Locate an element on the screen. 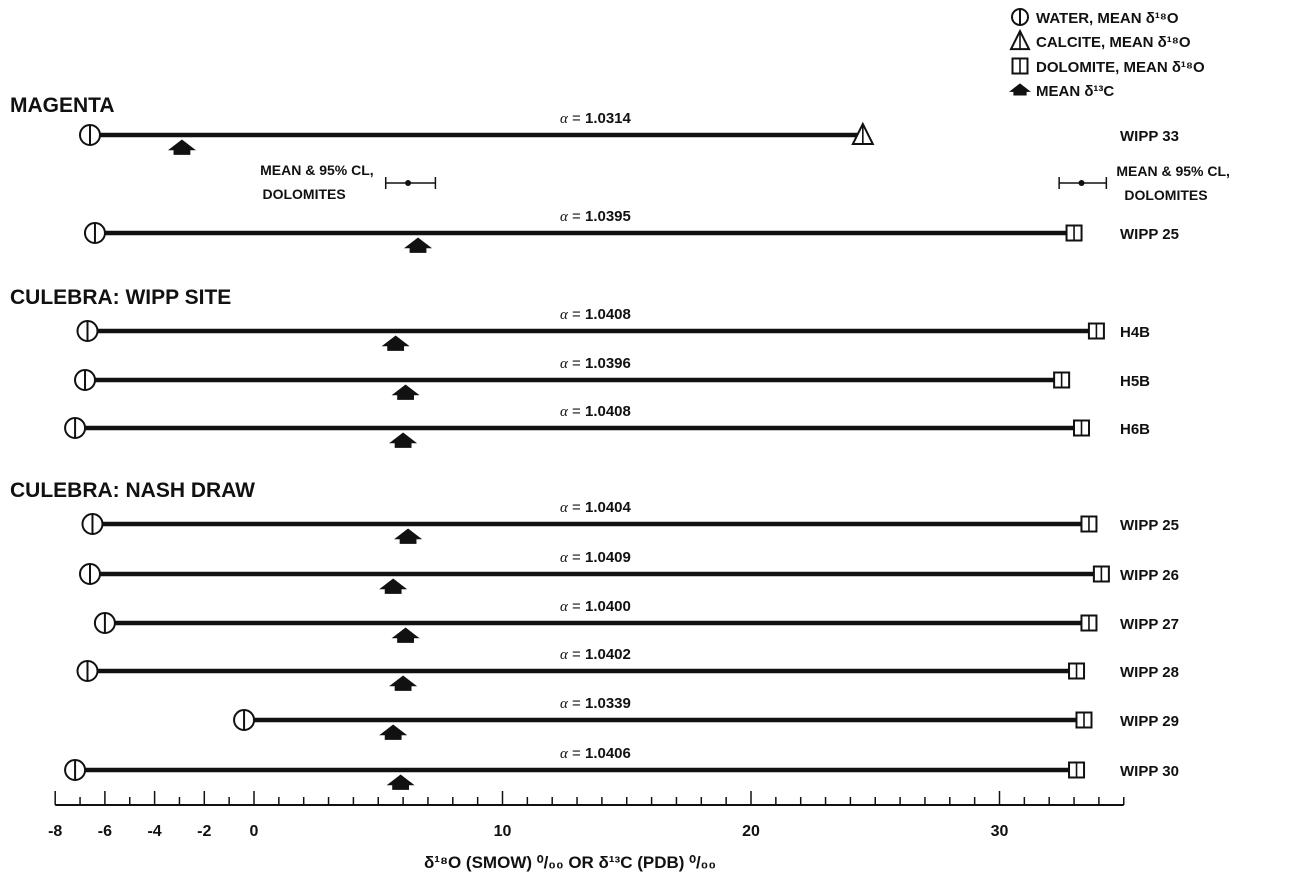  x-axis-label: δ¹⁸O (SMOW) ⁰/₀₀ OR δ¹³C (PDB) ⁰/₀₀ is located at coordinates (570, 862).